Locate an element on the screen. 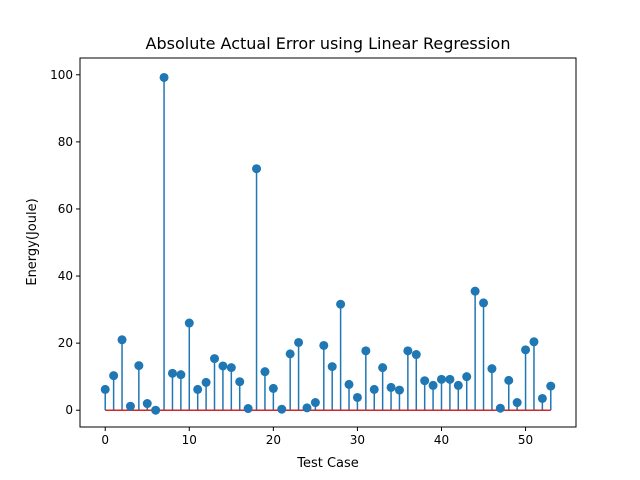 This screenshot has height=480, width=640. x-axis-label: Test Case is located at coordinates (327, 463).